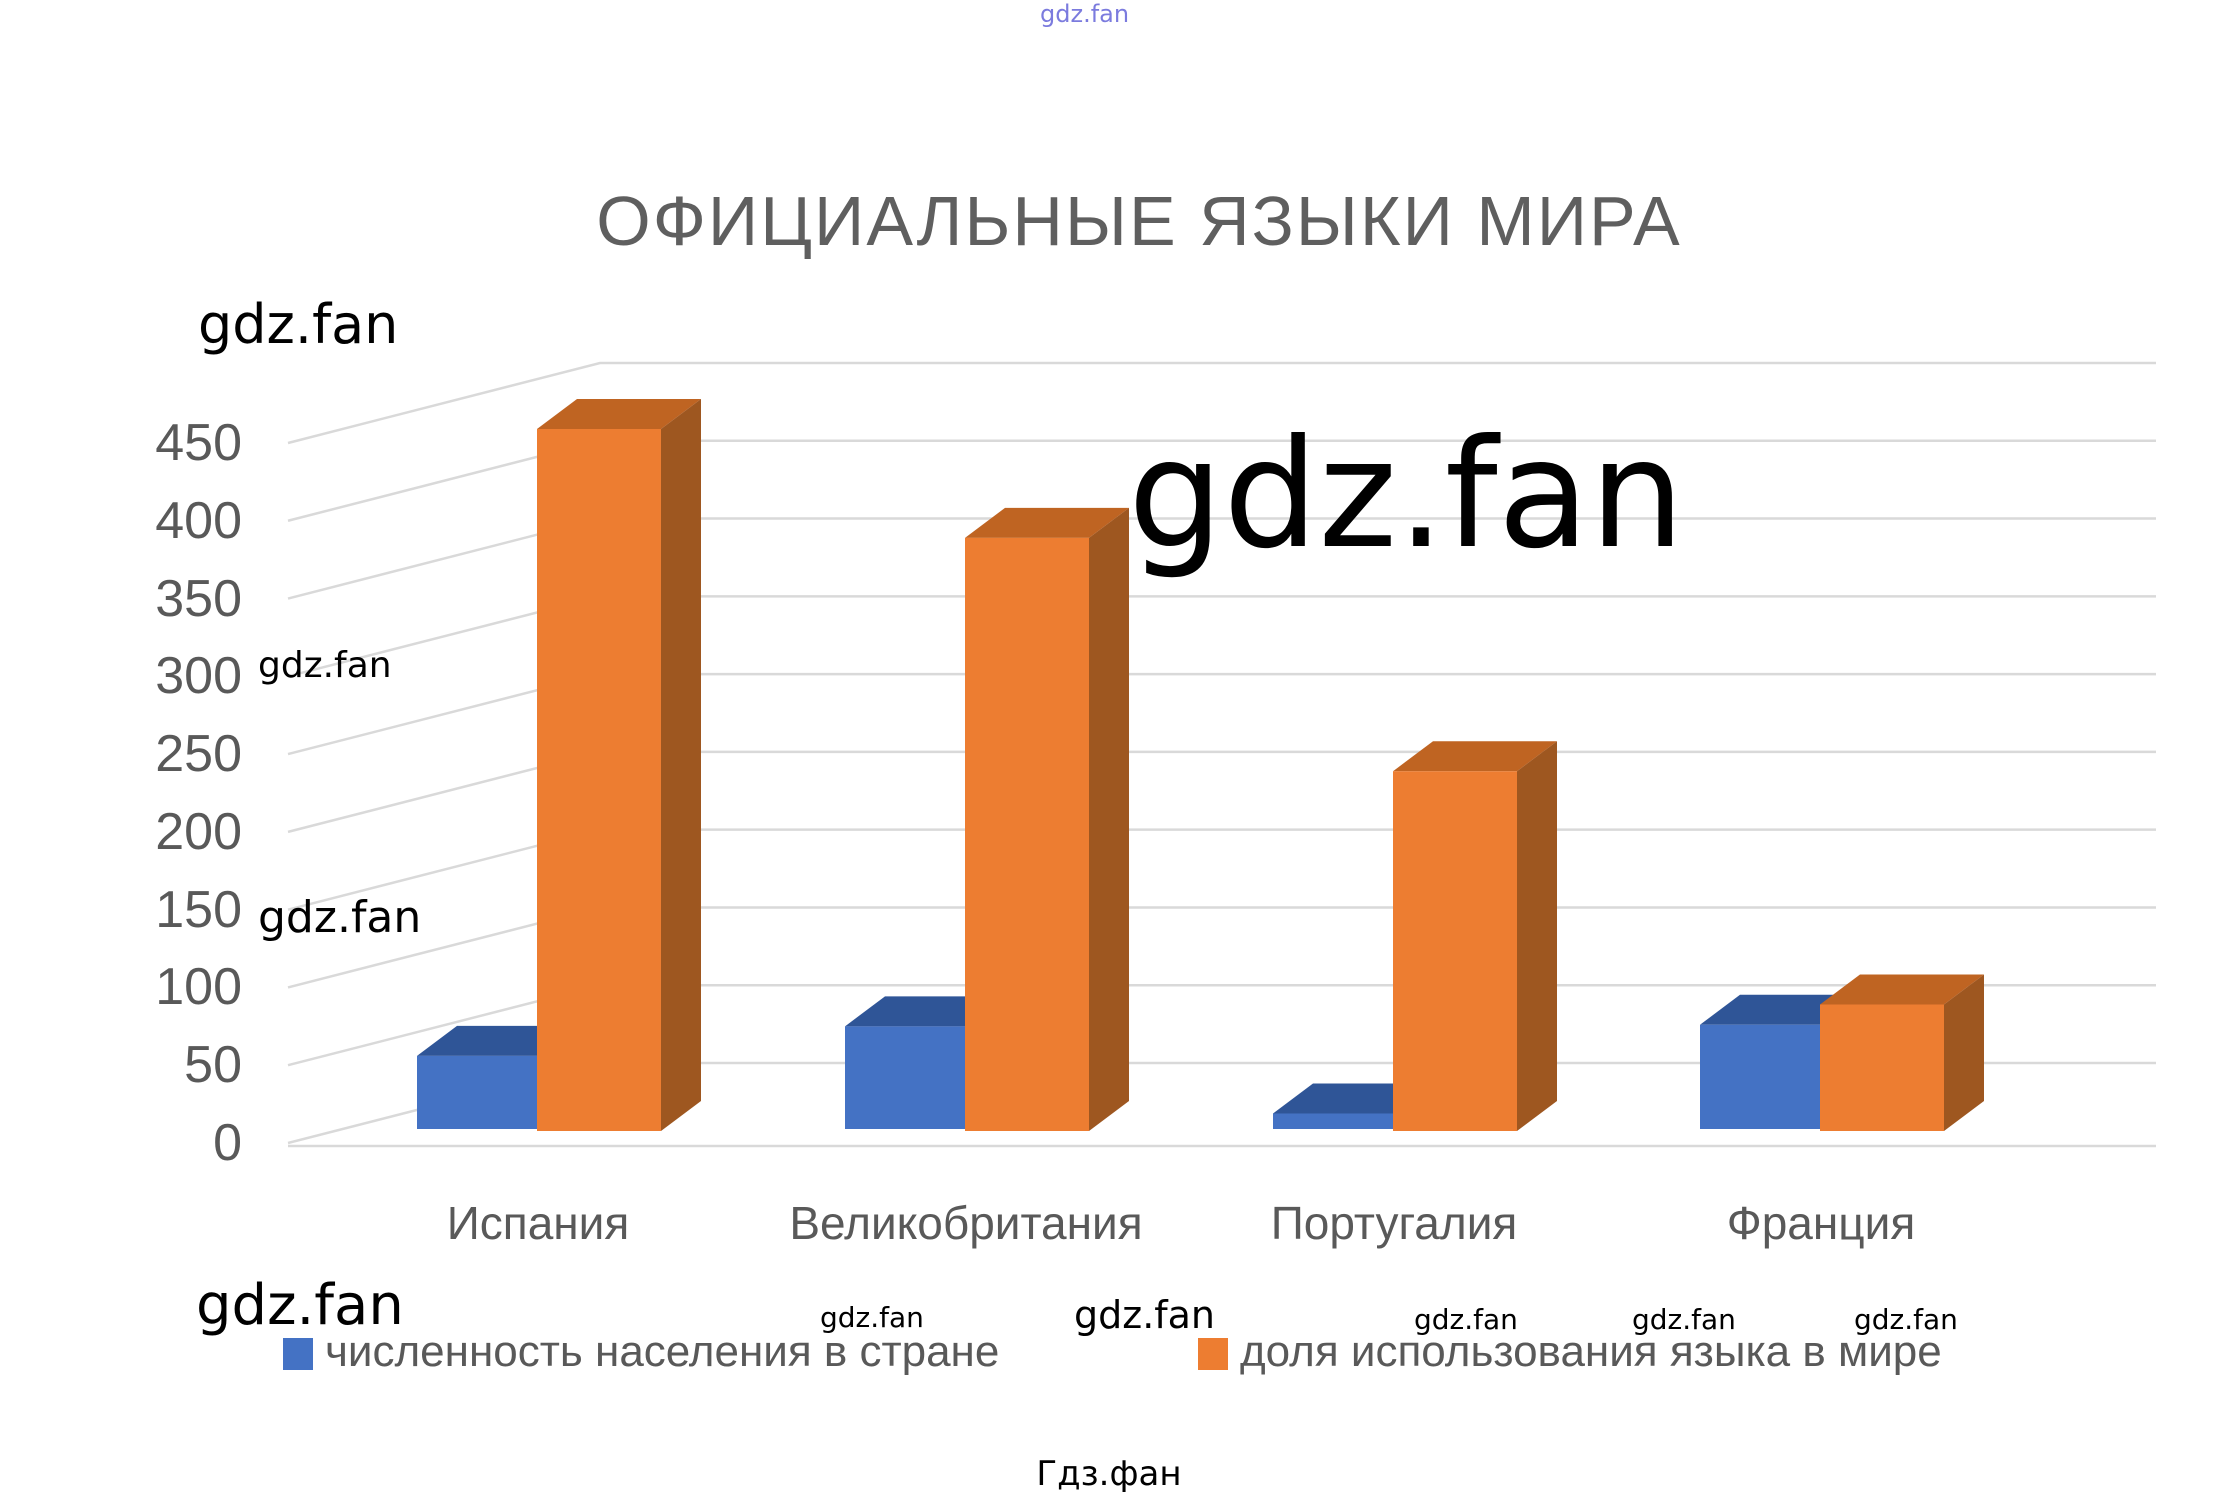  What do you see at coordinates (1047, 522) in the screenshot?
I see `bar-top-Великобритания-s1` at bounding box center [1047, 522].